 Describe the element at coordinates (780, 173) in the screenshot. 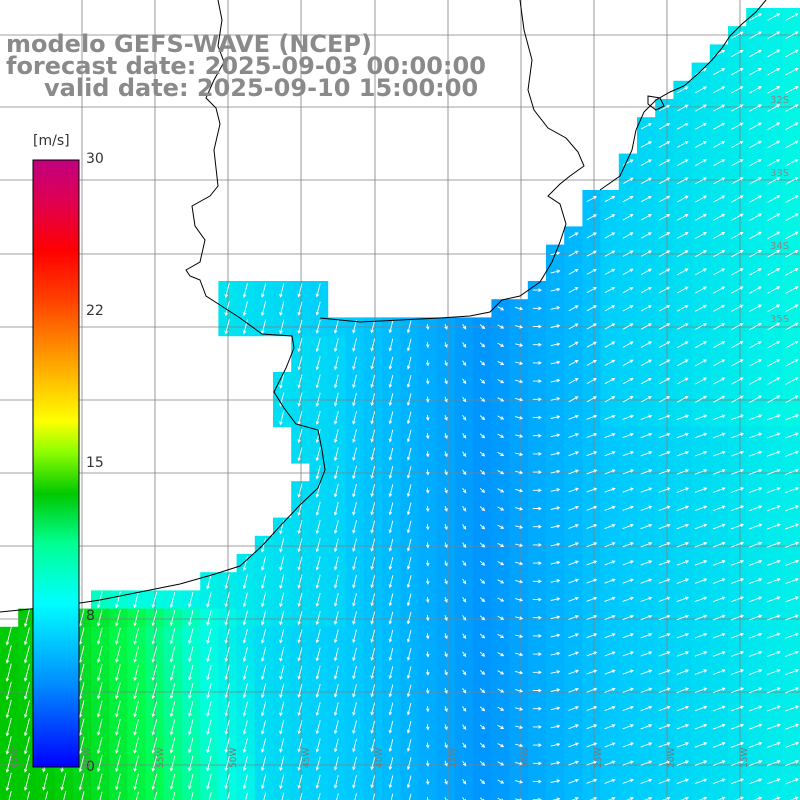

I see `latitude-label: 33S` at that location.